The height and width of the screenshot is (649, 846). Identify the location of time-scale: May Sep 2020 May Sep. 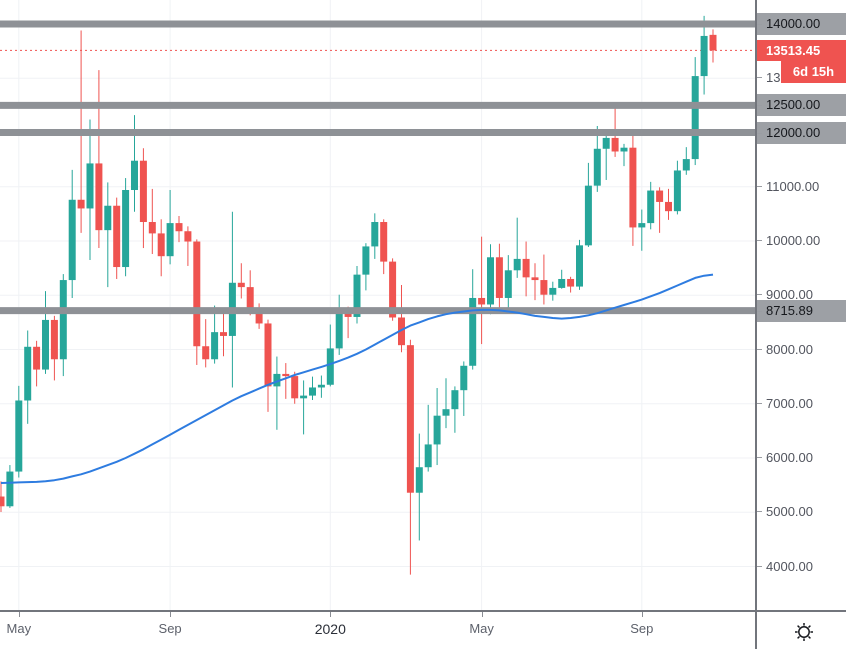
(377, 629).